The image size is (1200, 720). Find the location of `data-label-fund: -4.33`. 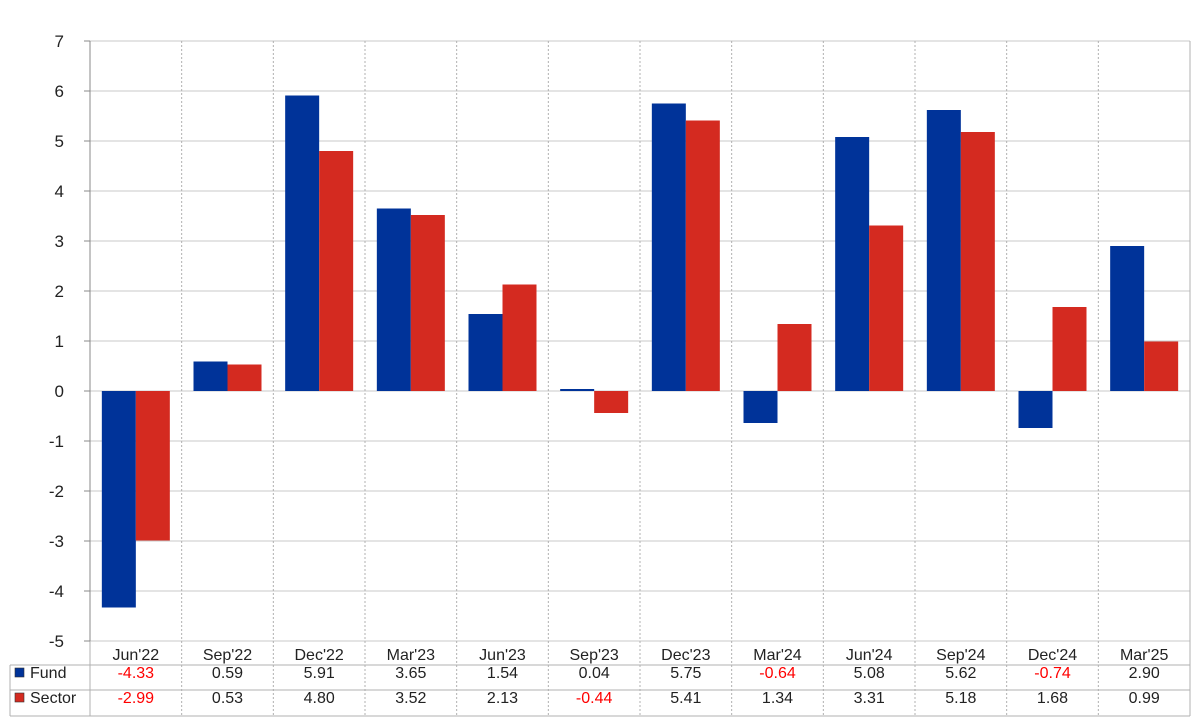

data-label-fund: -4.33 is located at coordinates (136, 673).